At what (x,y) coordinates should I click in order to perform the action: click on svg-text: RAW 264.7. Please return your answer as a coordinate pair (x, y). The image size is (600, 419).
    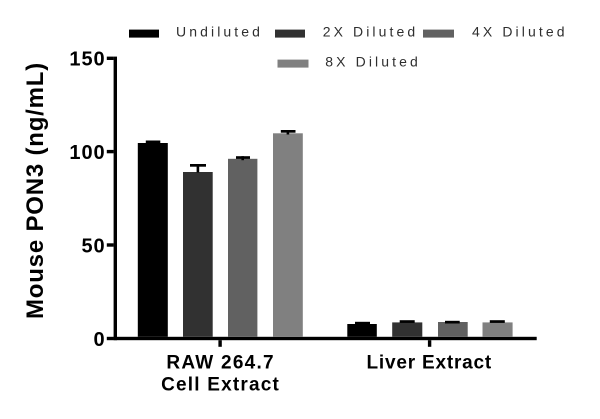
    Looking at the image, I should click on (220, 363).